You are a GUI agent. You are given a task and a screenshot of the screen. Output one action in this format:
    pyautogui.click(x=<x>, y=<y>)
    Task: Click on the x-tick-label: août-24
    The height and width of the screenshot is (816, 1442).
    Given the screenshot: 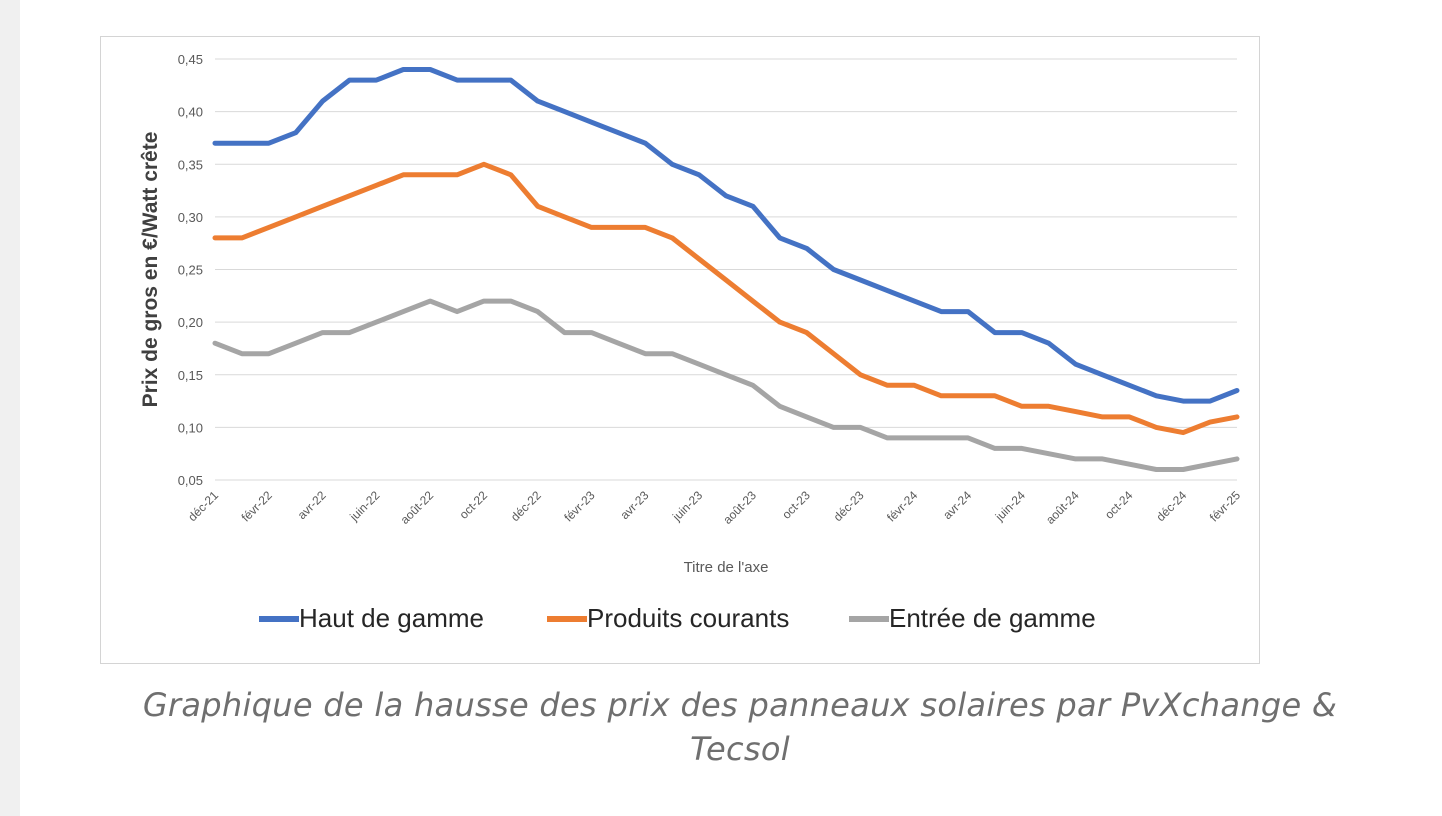 What is the action you would take?
    pyautogui.click(x=1062, y=507)
    